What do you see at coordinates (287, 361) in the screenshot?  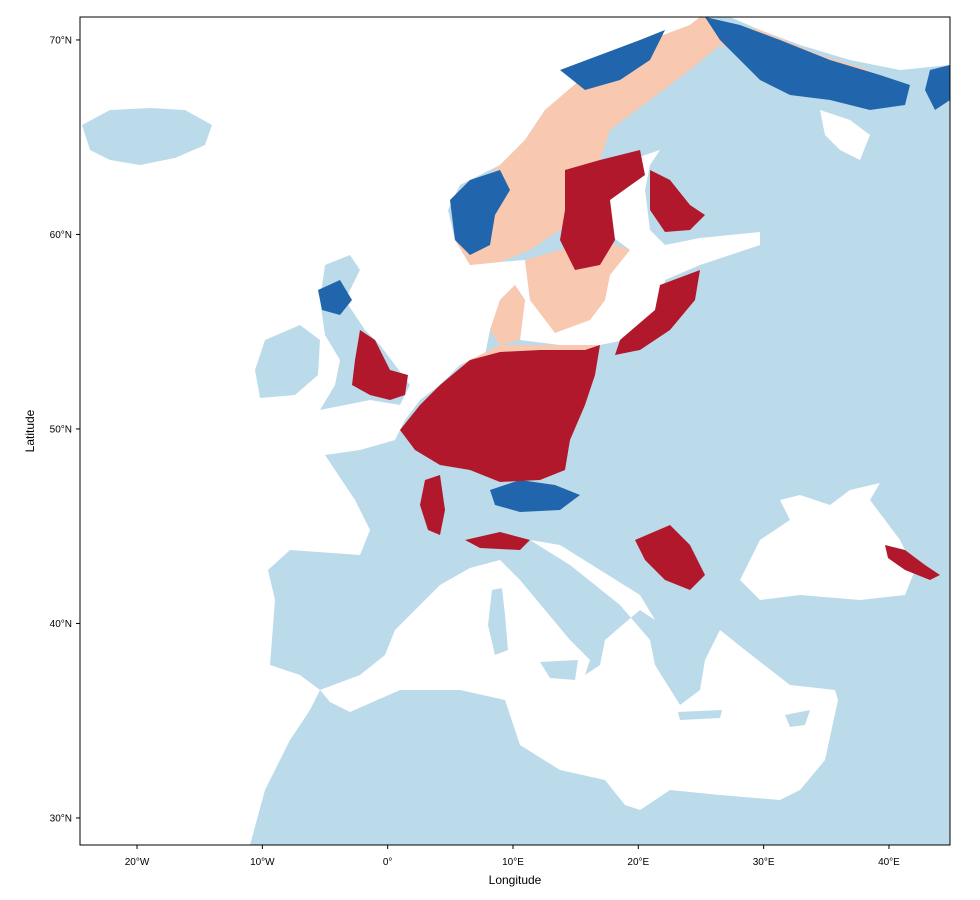 I see `ireland` at bounding box center [287, 361].